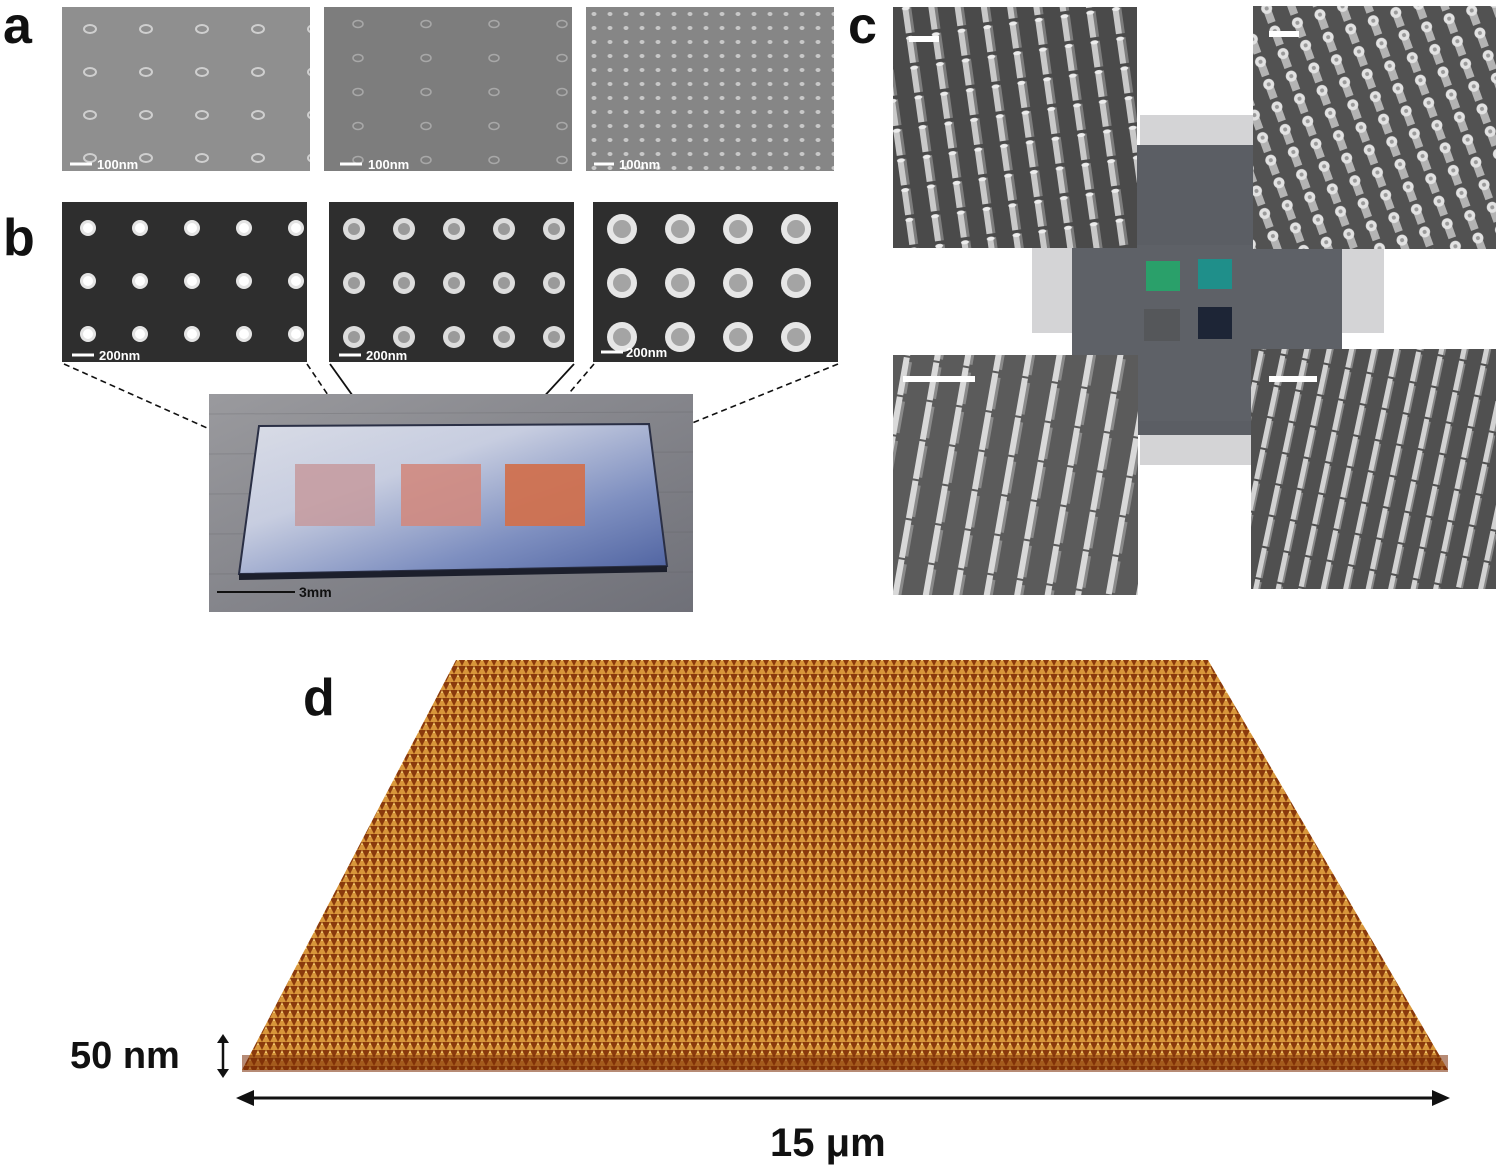  What do you see at coordinates (715, 282) in the screenshot?
I see `sem-image-b3: 200nm` at bounding box center [715, 282].